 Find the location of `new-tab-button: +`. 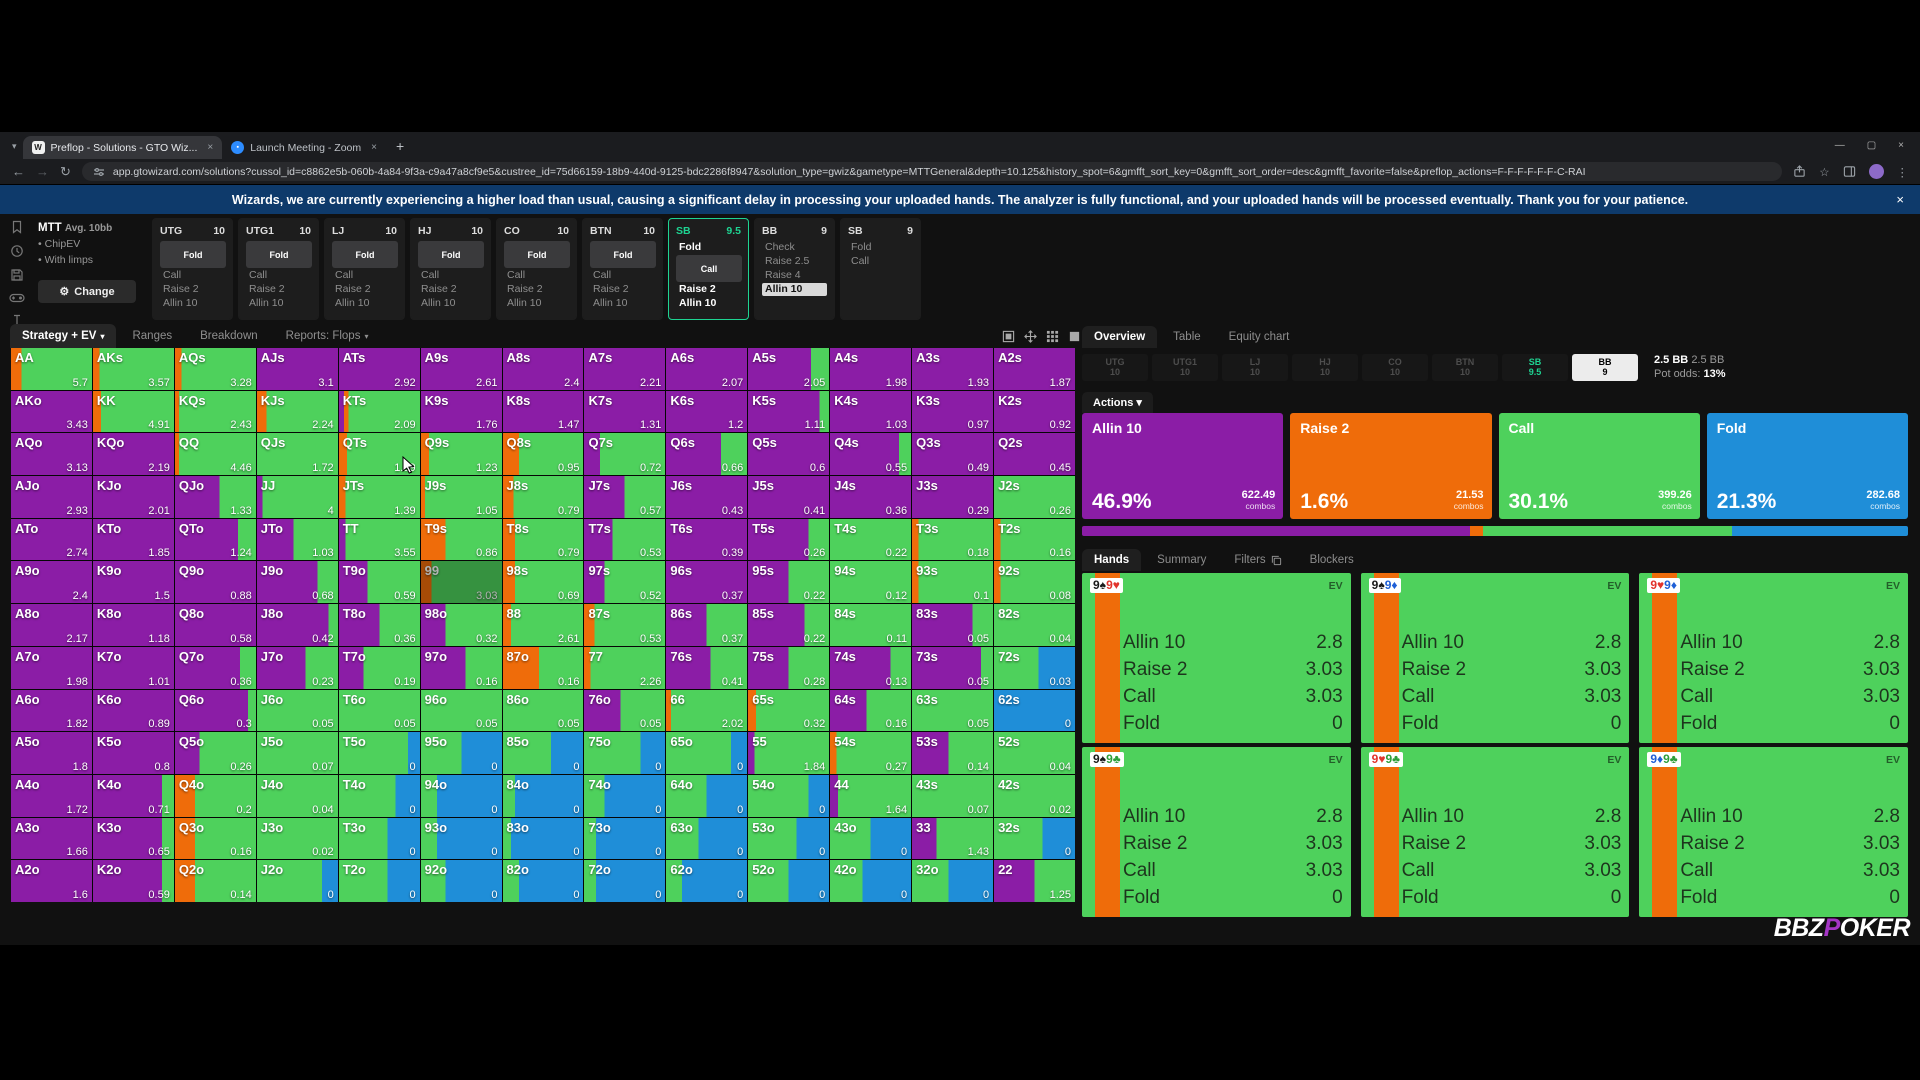

new-tab-button: + is located at coordinates (400, 146).